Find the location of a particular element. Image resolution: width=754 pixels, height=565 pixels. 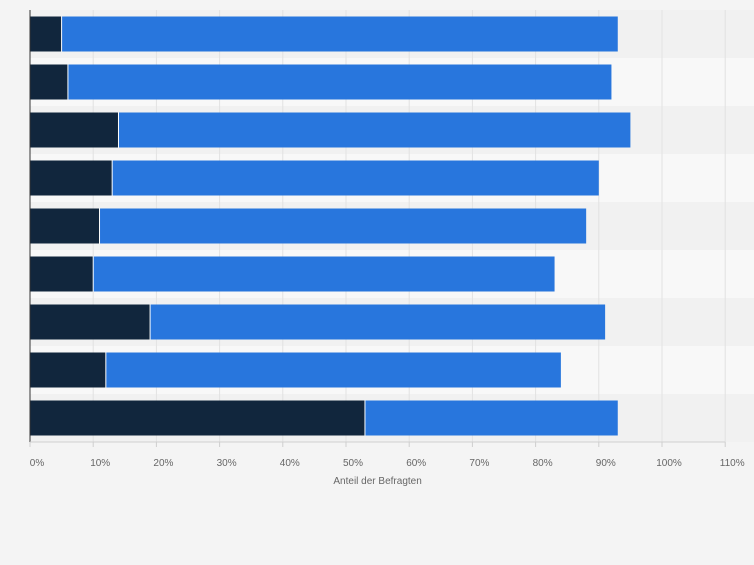

x-tick-label: 80% is located at coordinates (543, 463).